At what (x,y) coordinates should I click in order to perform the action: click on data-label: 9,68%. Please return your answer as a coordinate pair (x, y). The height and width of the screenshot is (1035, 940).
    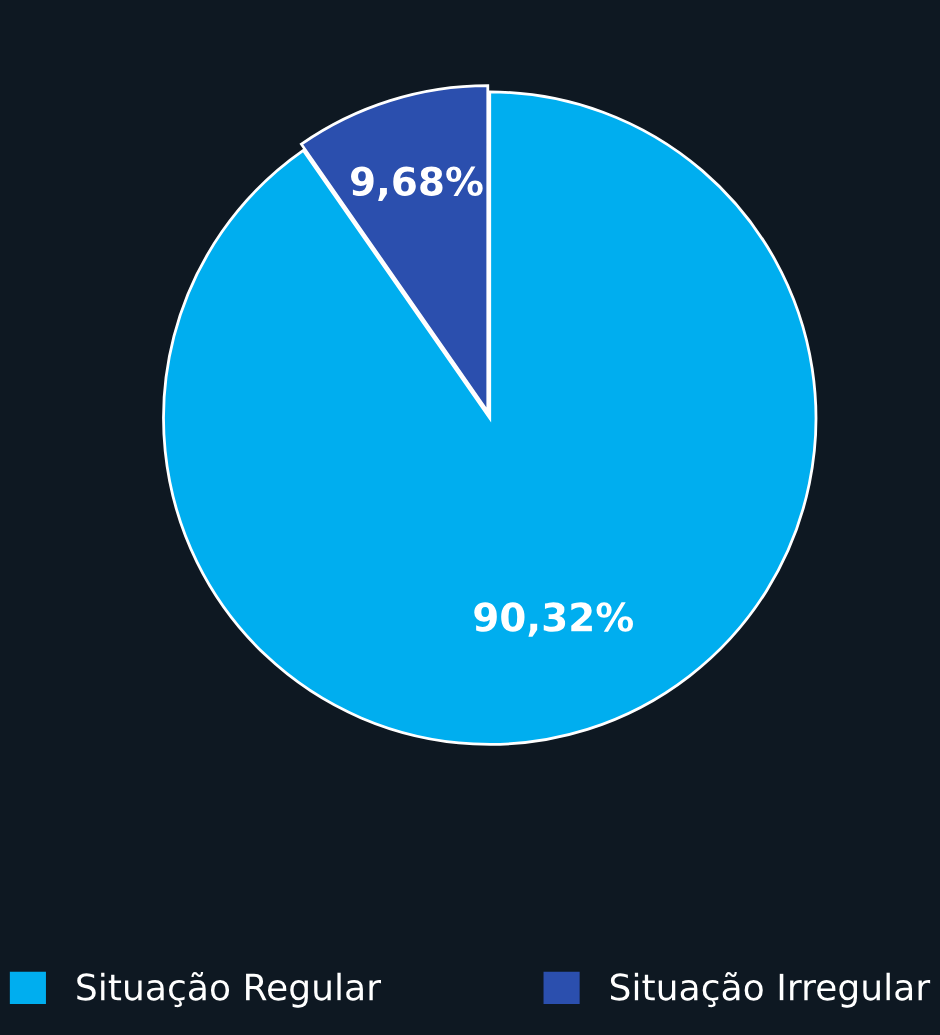
    Looking at the image, I should click on (417, 183).